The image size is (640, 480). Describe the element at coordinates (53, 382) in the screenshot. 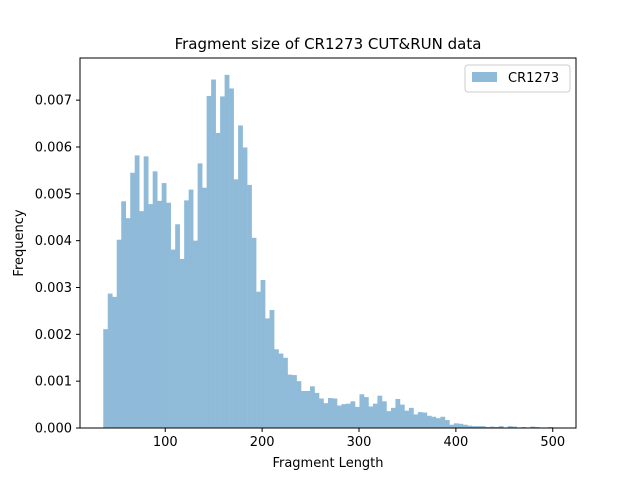

I see `y-tick-label: 0.001` at that location.